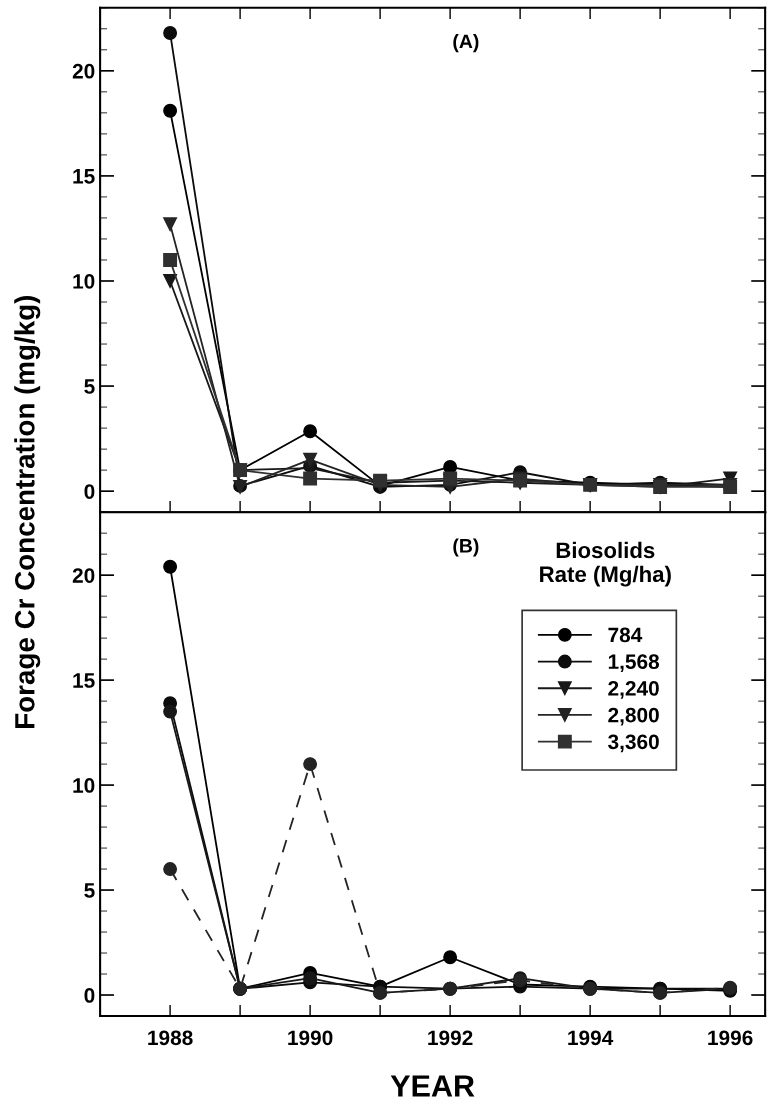 This screenshot has height=1111, width=776. Describe the element at coordinates (633, 716) in the screenshot. I see `legend-label: 2,800` at that location.